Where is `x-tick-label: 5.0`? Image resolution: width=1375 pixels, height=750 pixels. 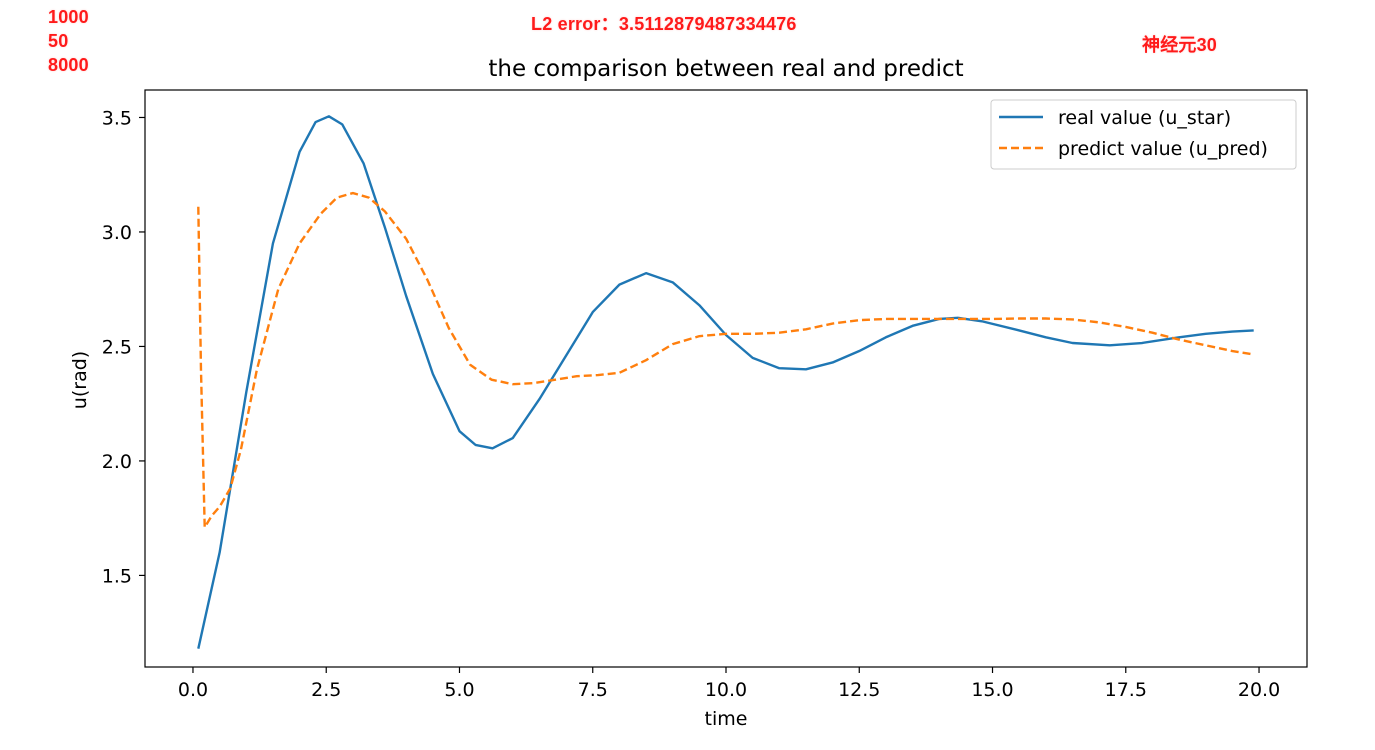
x-tick-label: 5.0 is located at coordinates (459, 690).